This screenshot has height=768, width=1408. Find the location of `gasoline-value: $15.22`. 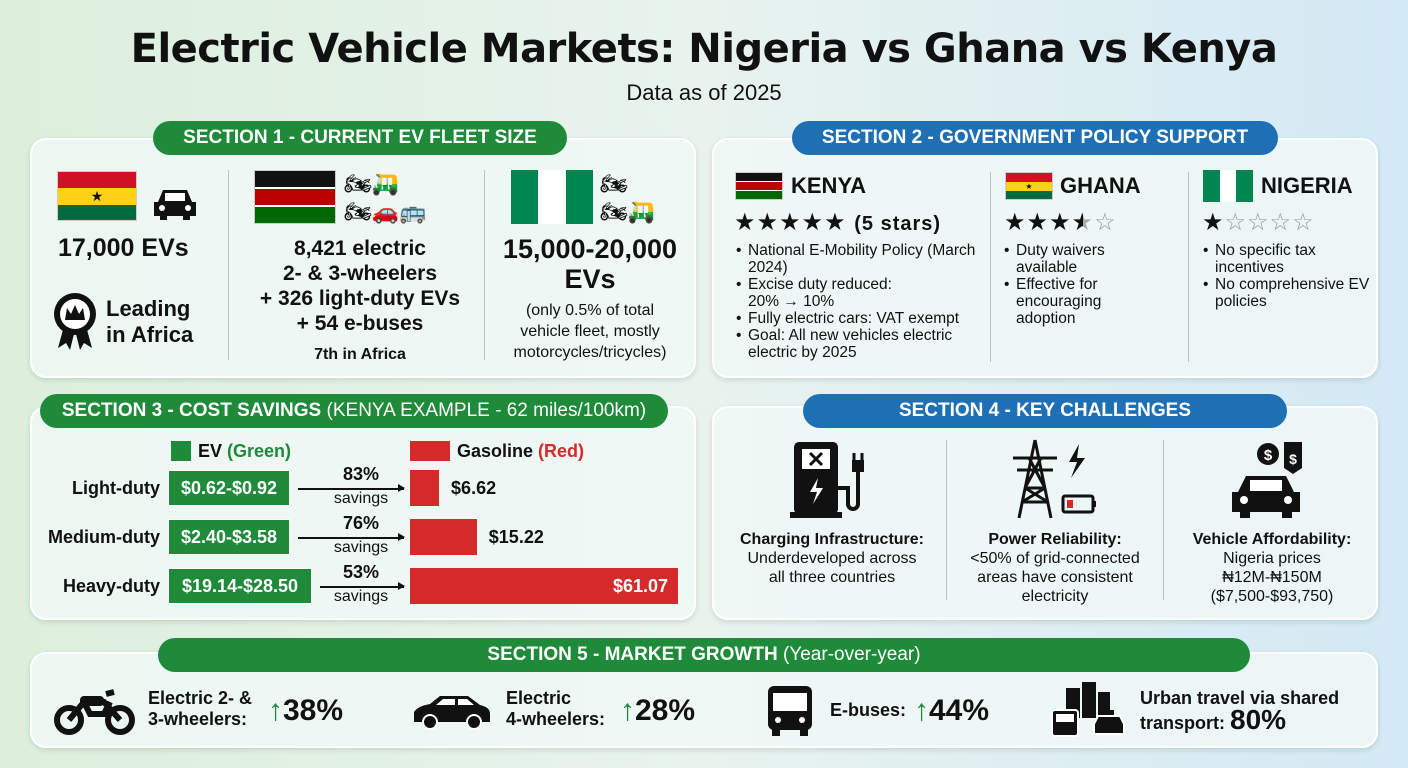

gasoline-value: $15.22 is located at coordinates (516, 537).